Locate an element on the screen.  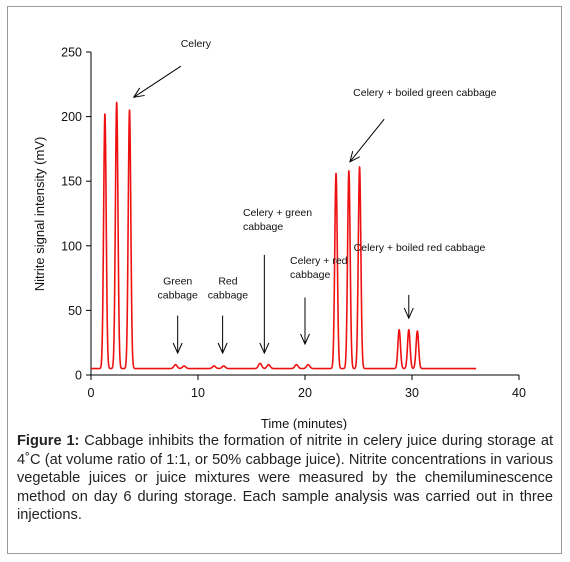
x-tick-label: 10 is located at coordinates (198, 393).